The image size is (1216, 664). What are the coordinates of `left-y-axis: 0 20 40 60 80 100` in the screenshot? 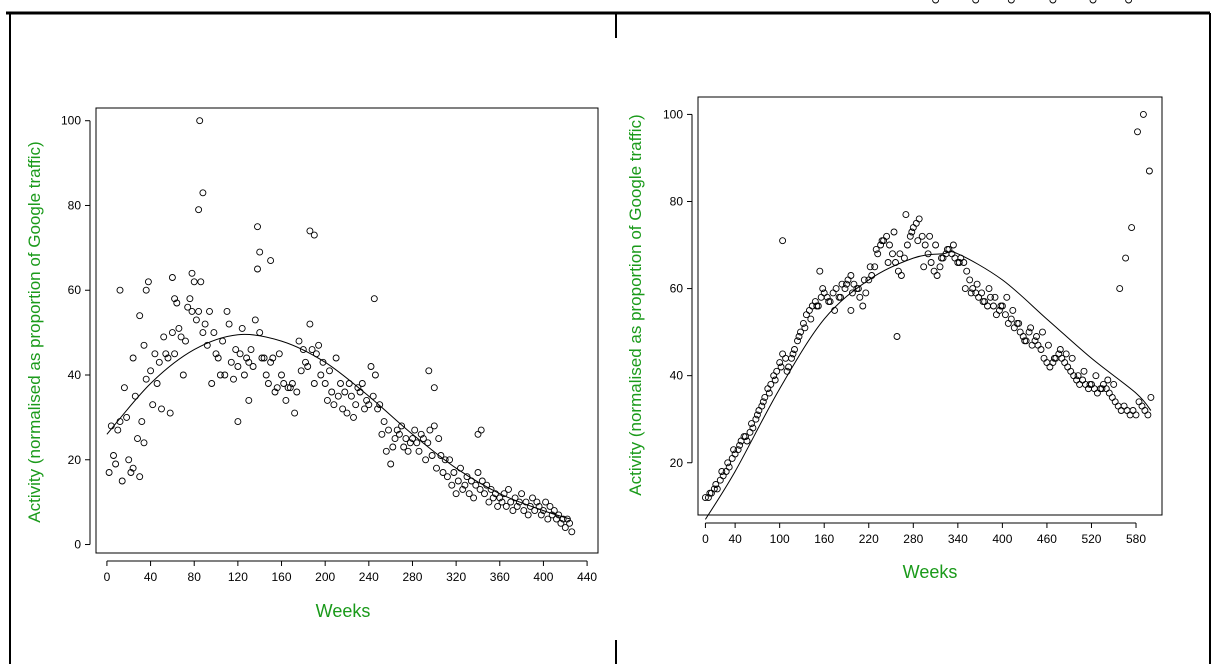 It's located at (76, 333).